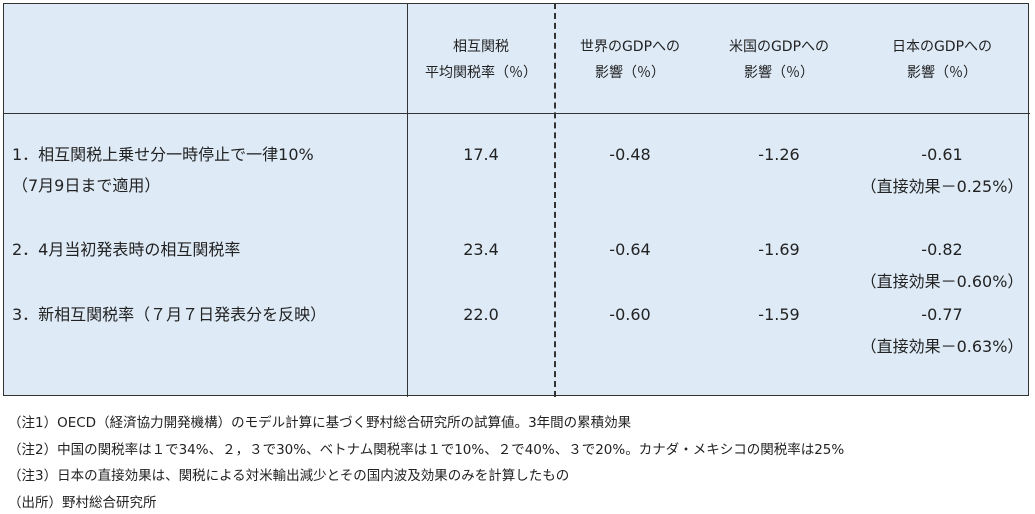 This screenshot has width=1035, height=514. I want to click on cell-note: （直接効果－0.25%）, so click(942, 186).